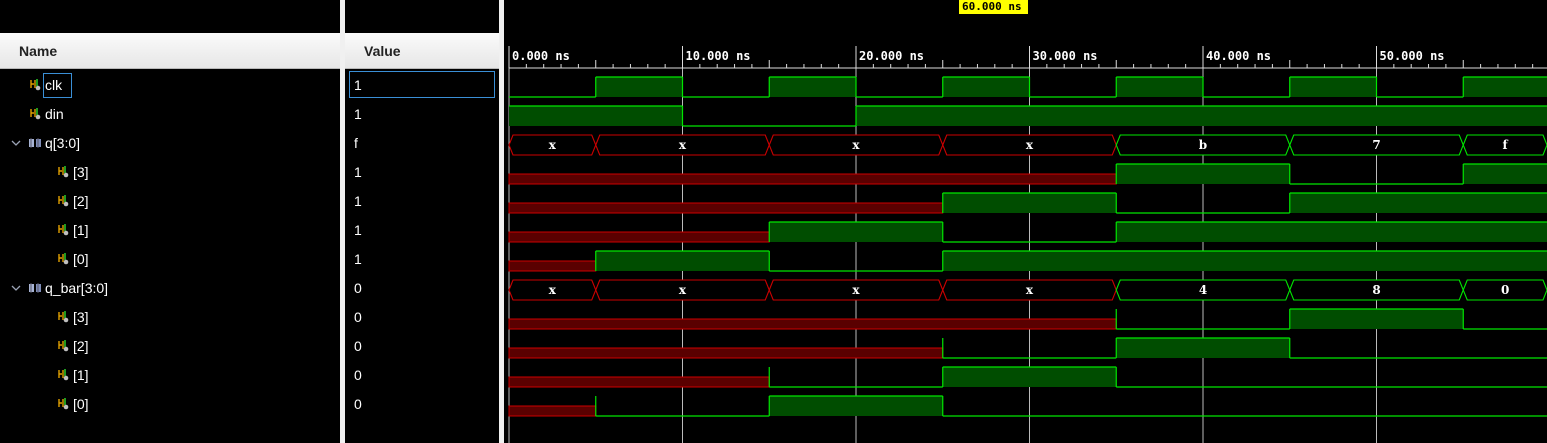  Describe the element at coordinates (170, 230) in the screenshot. I see `signal-row-1-5: [1]` at that location.